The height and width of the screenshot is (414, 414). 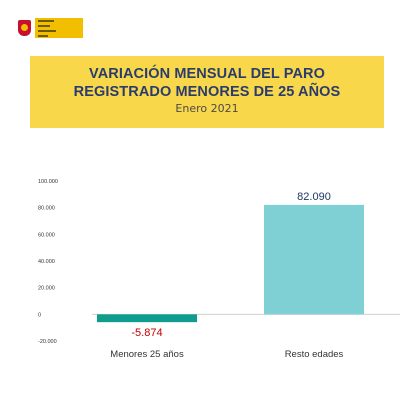 What do you see at coordinates (226, 354) in the screenshot?
I see `category-labels-group: Menores 25 años Resto edades` at bounding box center [226, 354].